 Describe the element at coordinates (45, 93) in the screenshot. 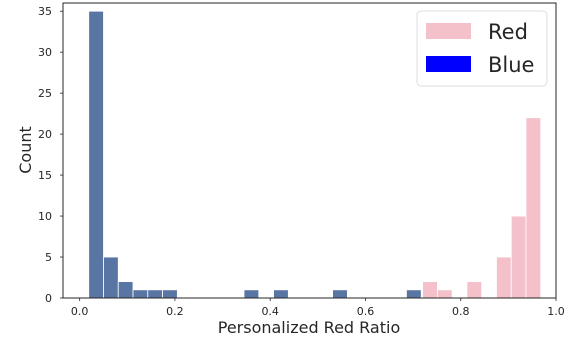

I see `y-tick-label: 25` at that location.